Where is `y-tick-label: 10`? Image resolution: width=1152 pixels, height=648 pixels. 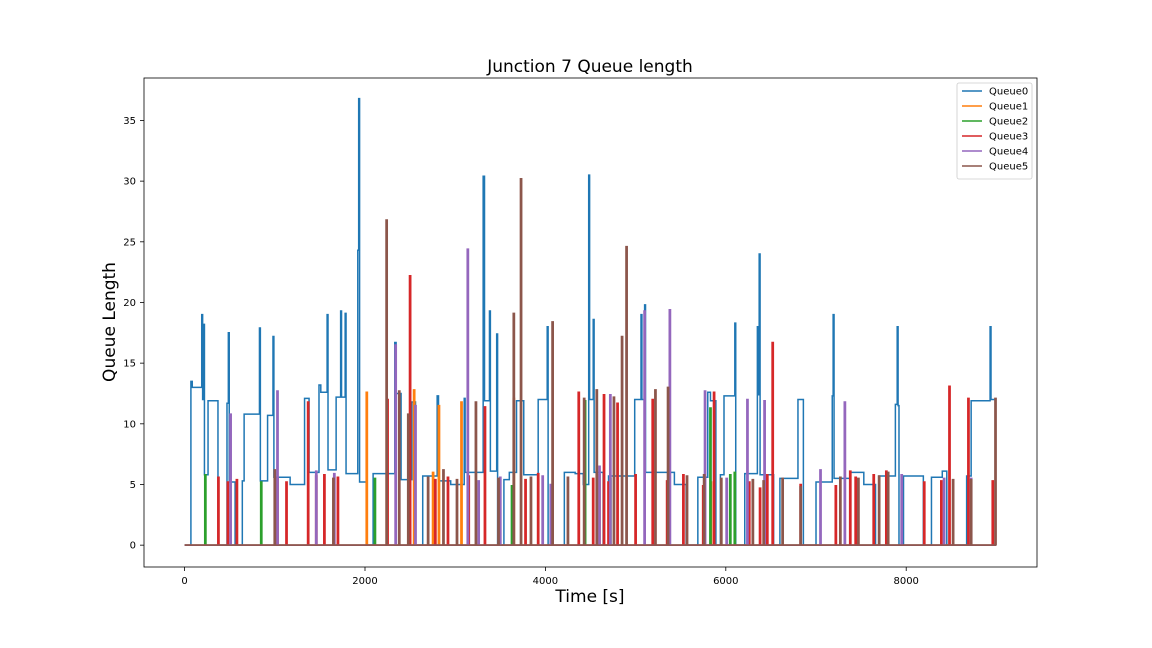
y-tick-label: 10 is located at coordinates (129, 424).